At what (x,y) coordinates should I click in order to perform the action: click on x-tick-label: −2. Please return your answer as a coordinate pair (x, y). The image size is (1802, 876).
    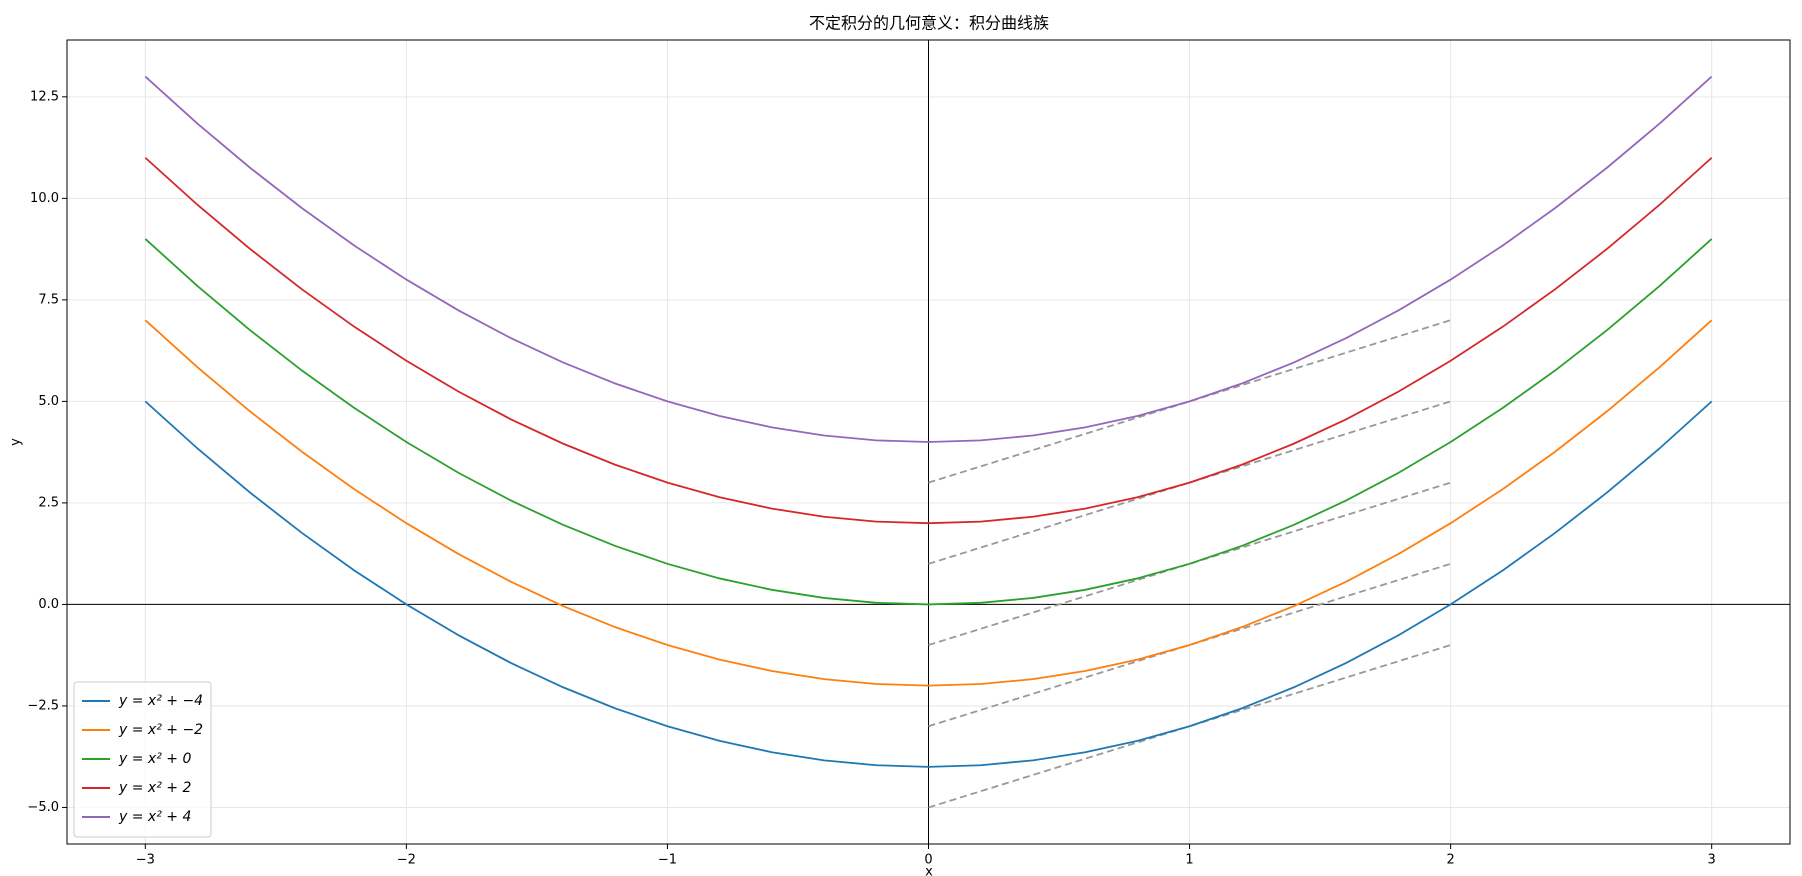
    Looking at the image, I should click on (406, 860).